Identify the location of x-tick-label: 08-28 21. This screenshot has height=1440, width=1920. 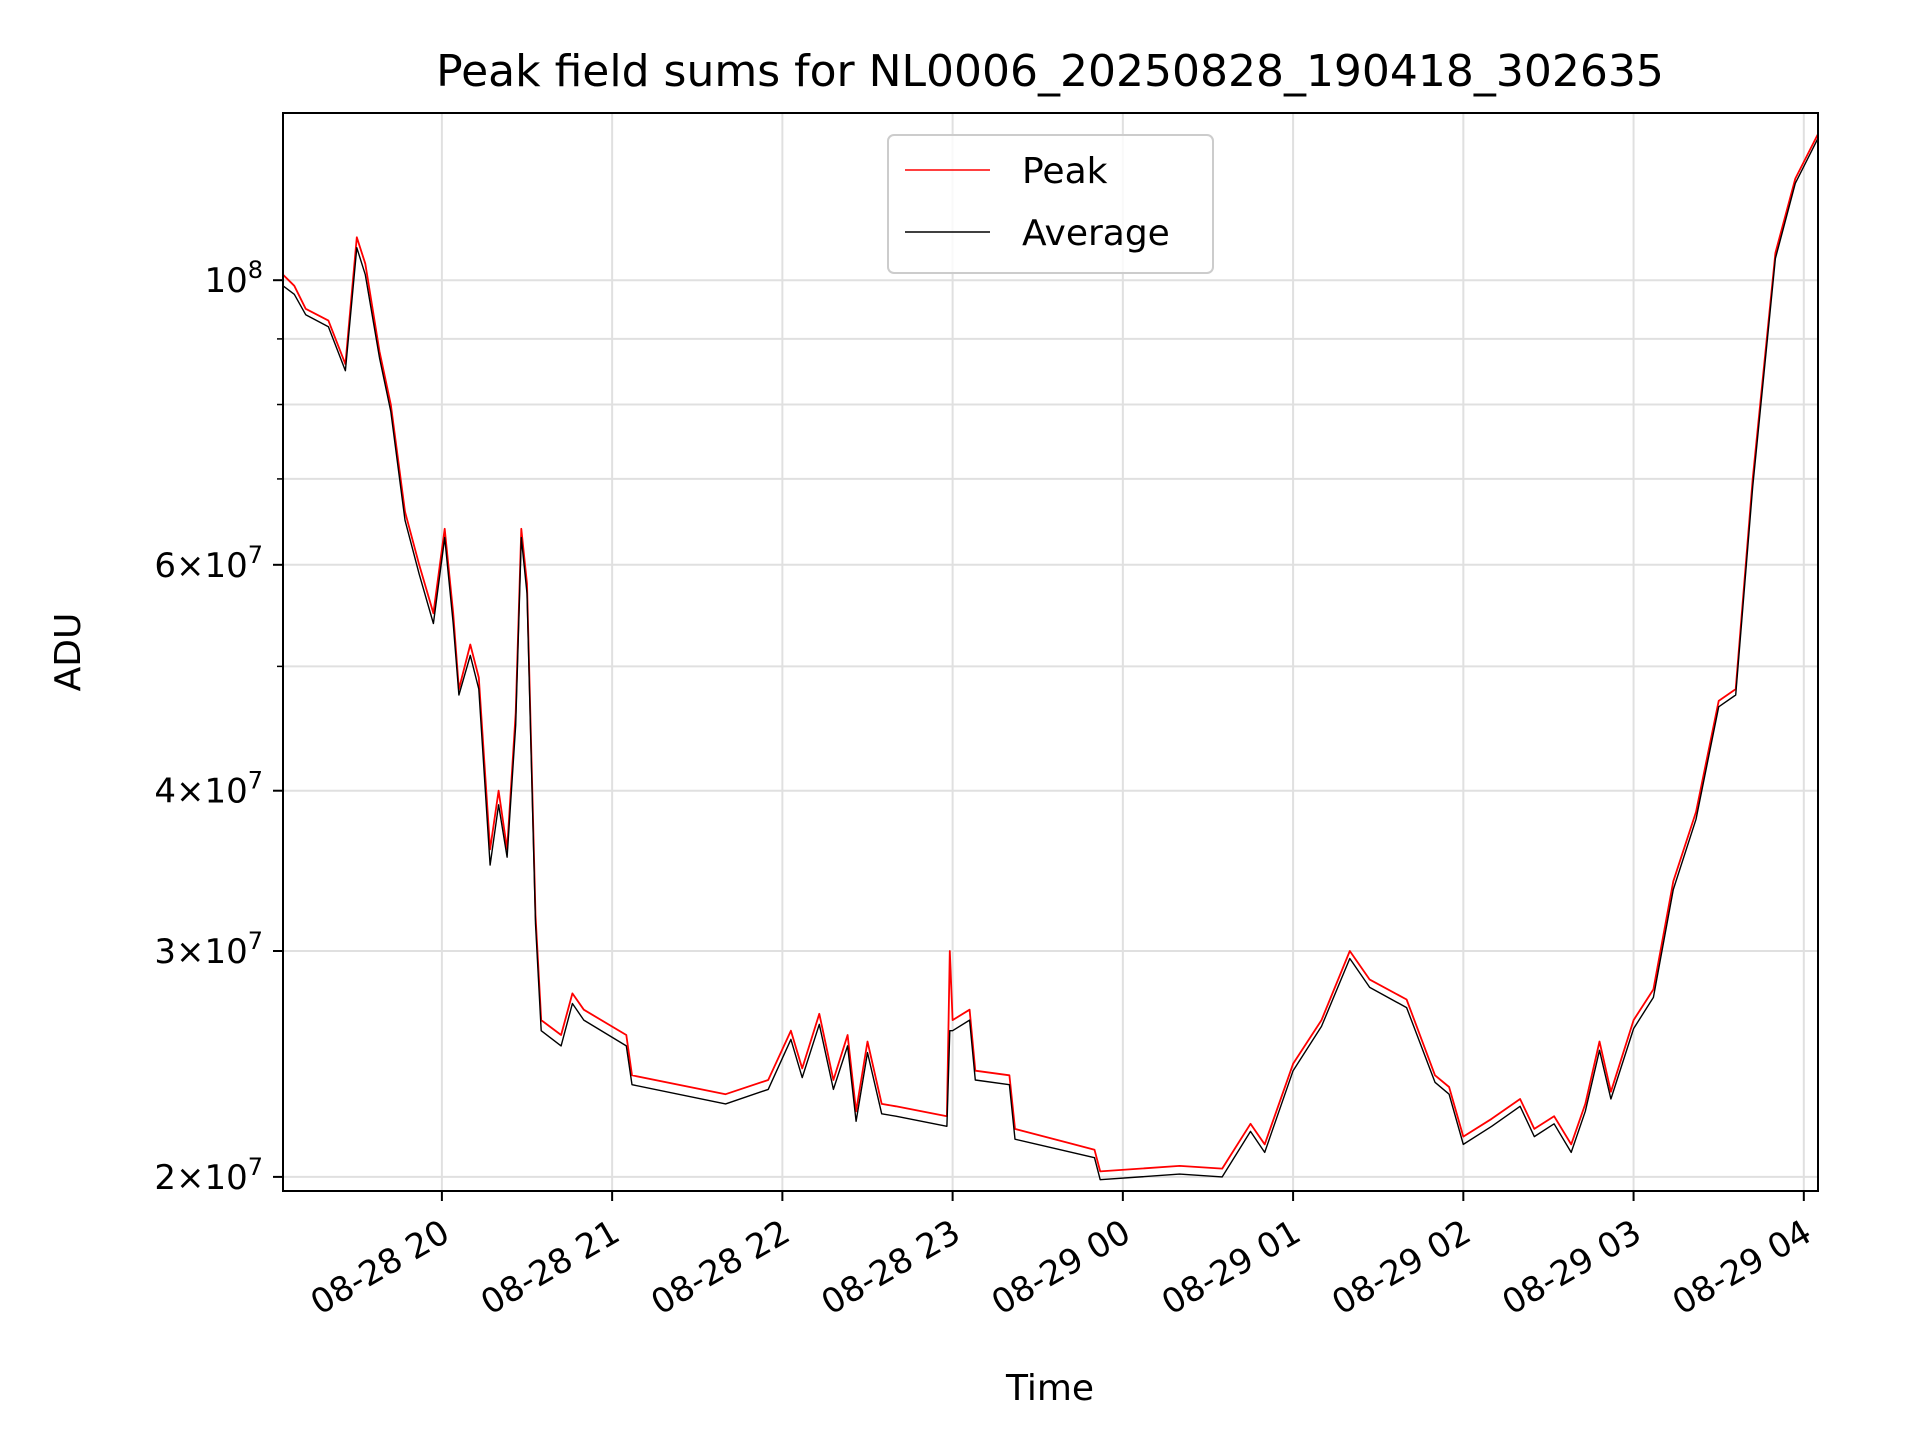
(550, 1267).